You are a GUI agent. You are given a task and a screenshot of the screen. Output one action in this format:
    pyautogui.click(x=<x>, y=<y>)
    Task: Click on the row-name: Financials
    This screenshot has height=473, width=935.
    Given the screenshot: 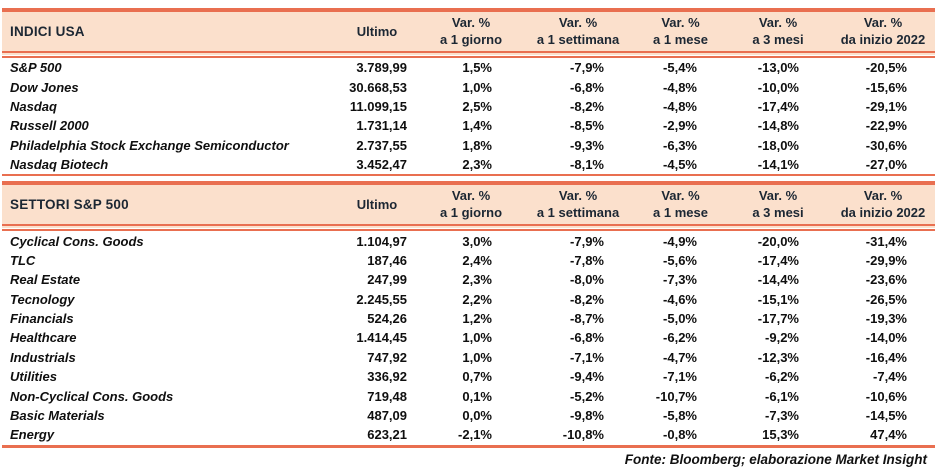 What is the action you would take?
    pyautogui.click(x=42, y=319)
    